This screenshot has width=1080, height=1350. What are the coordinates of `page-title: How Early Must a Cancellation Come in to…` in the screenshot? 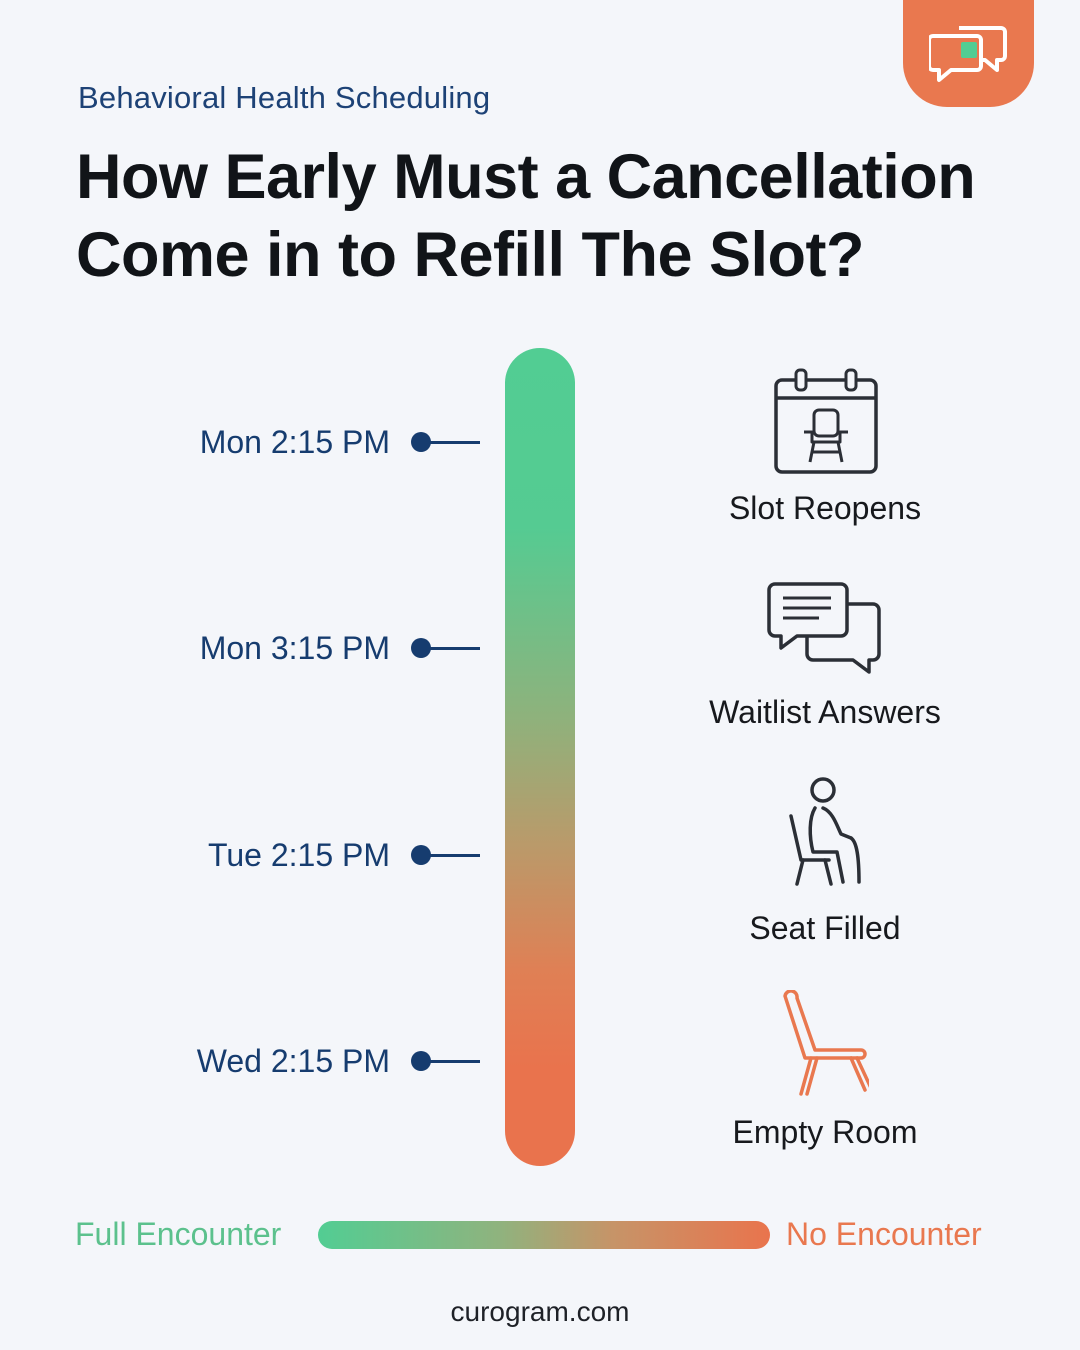 It's located at (526, 216).